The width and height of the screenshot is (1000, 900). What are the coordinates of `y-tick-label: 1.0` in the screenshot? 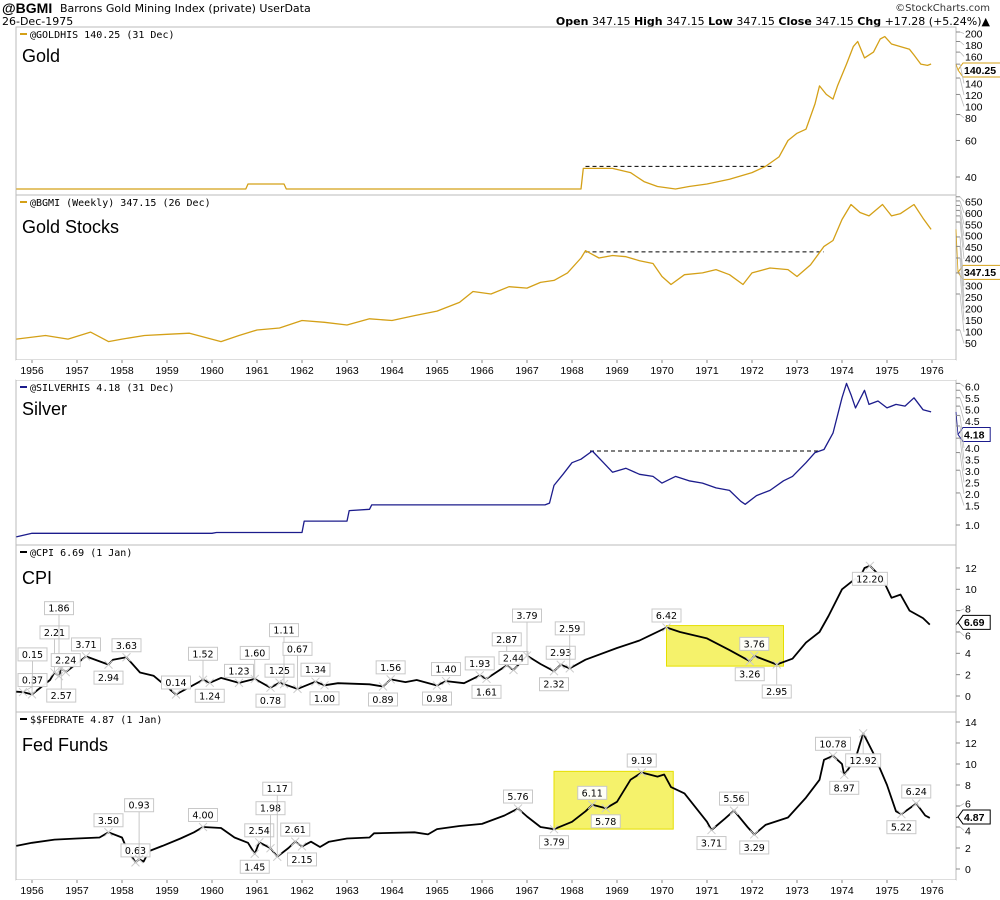 It's located at (972, 526).